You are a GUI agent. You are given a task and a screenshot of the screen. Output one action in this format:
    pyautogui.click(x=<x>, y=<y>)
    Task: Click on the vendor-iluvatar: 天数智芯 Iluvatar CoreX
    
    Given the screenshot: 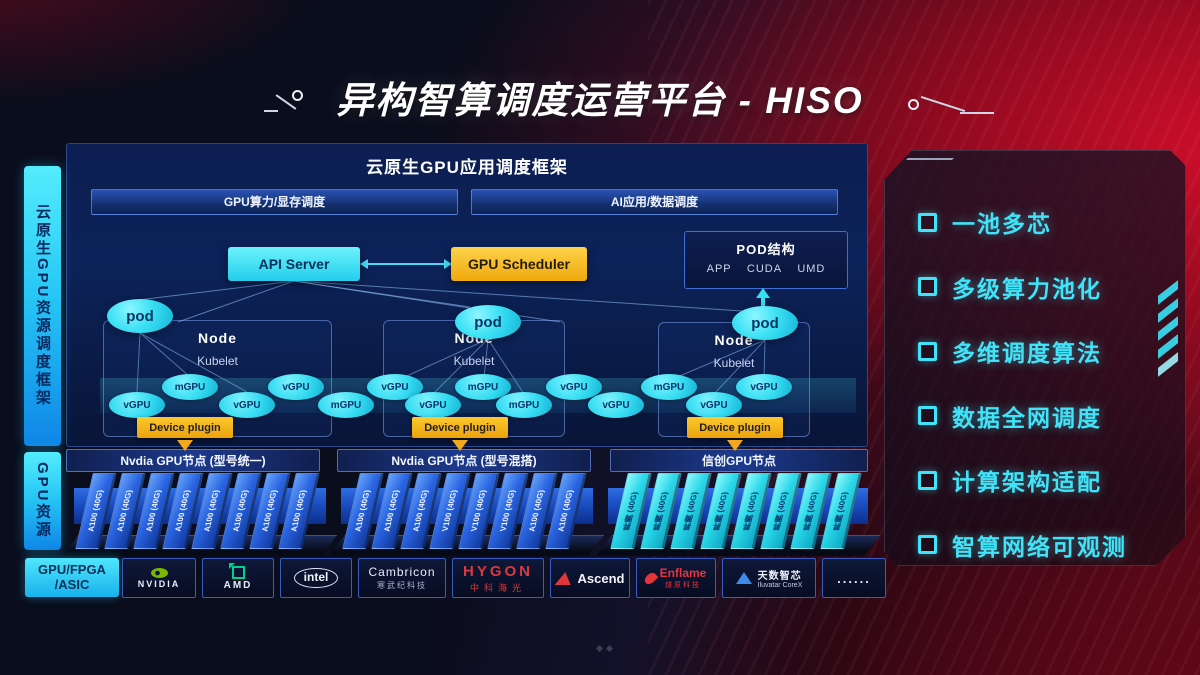 What is the action you would take?
    pyautogui.click(x=769, y=578)
    